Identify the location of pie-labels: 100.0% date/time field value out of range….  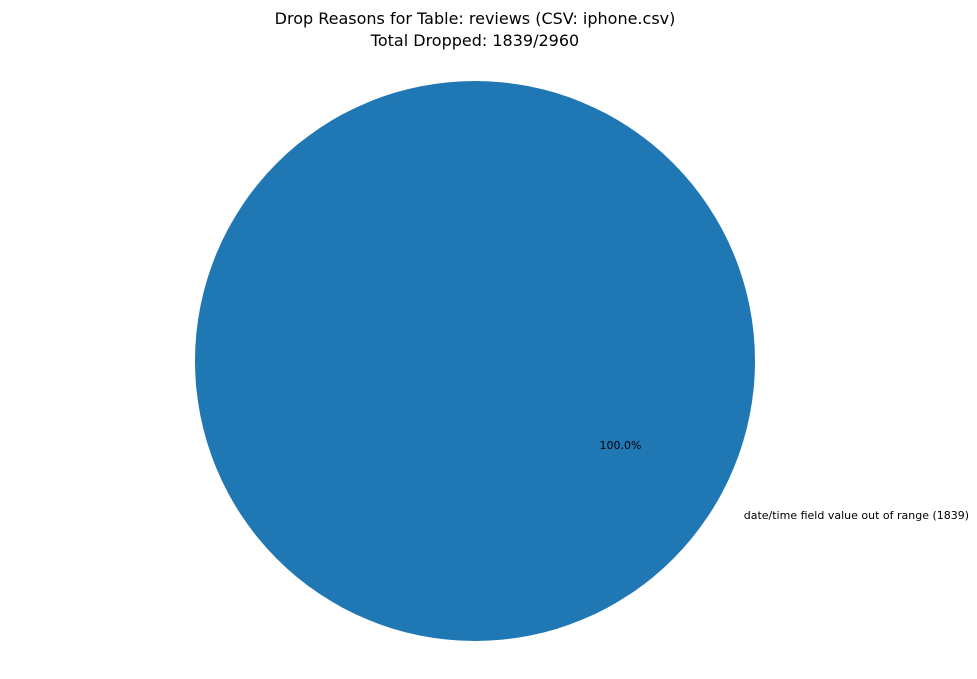
(785, 480).